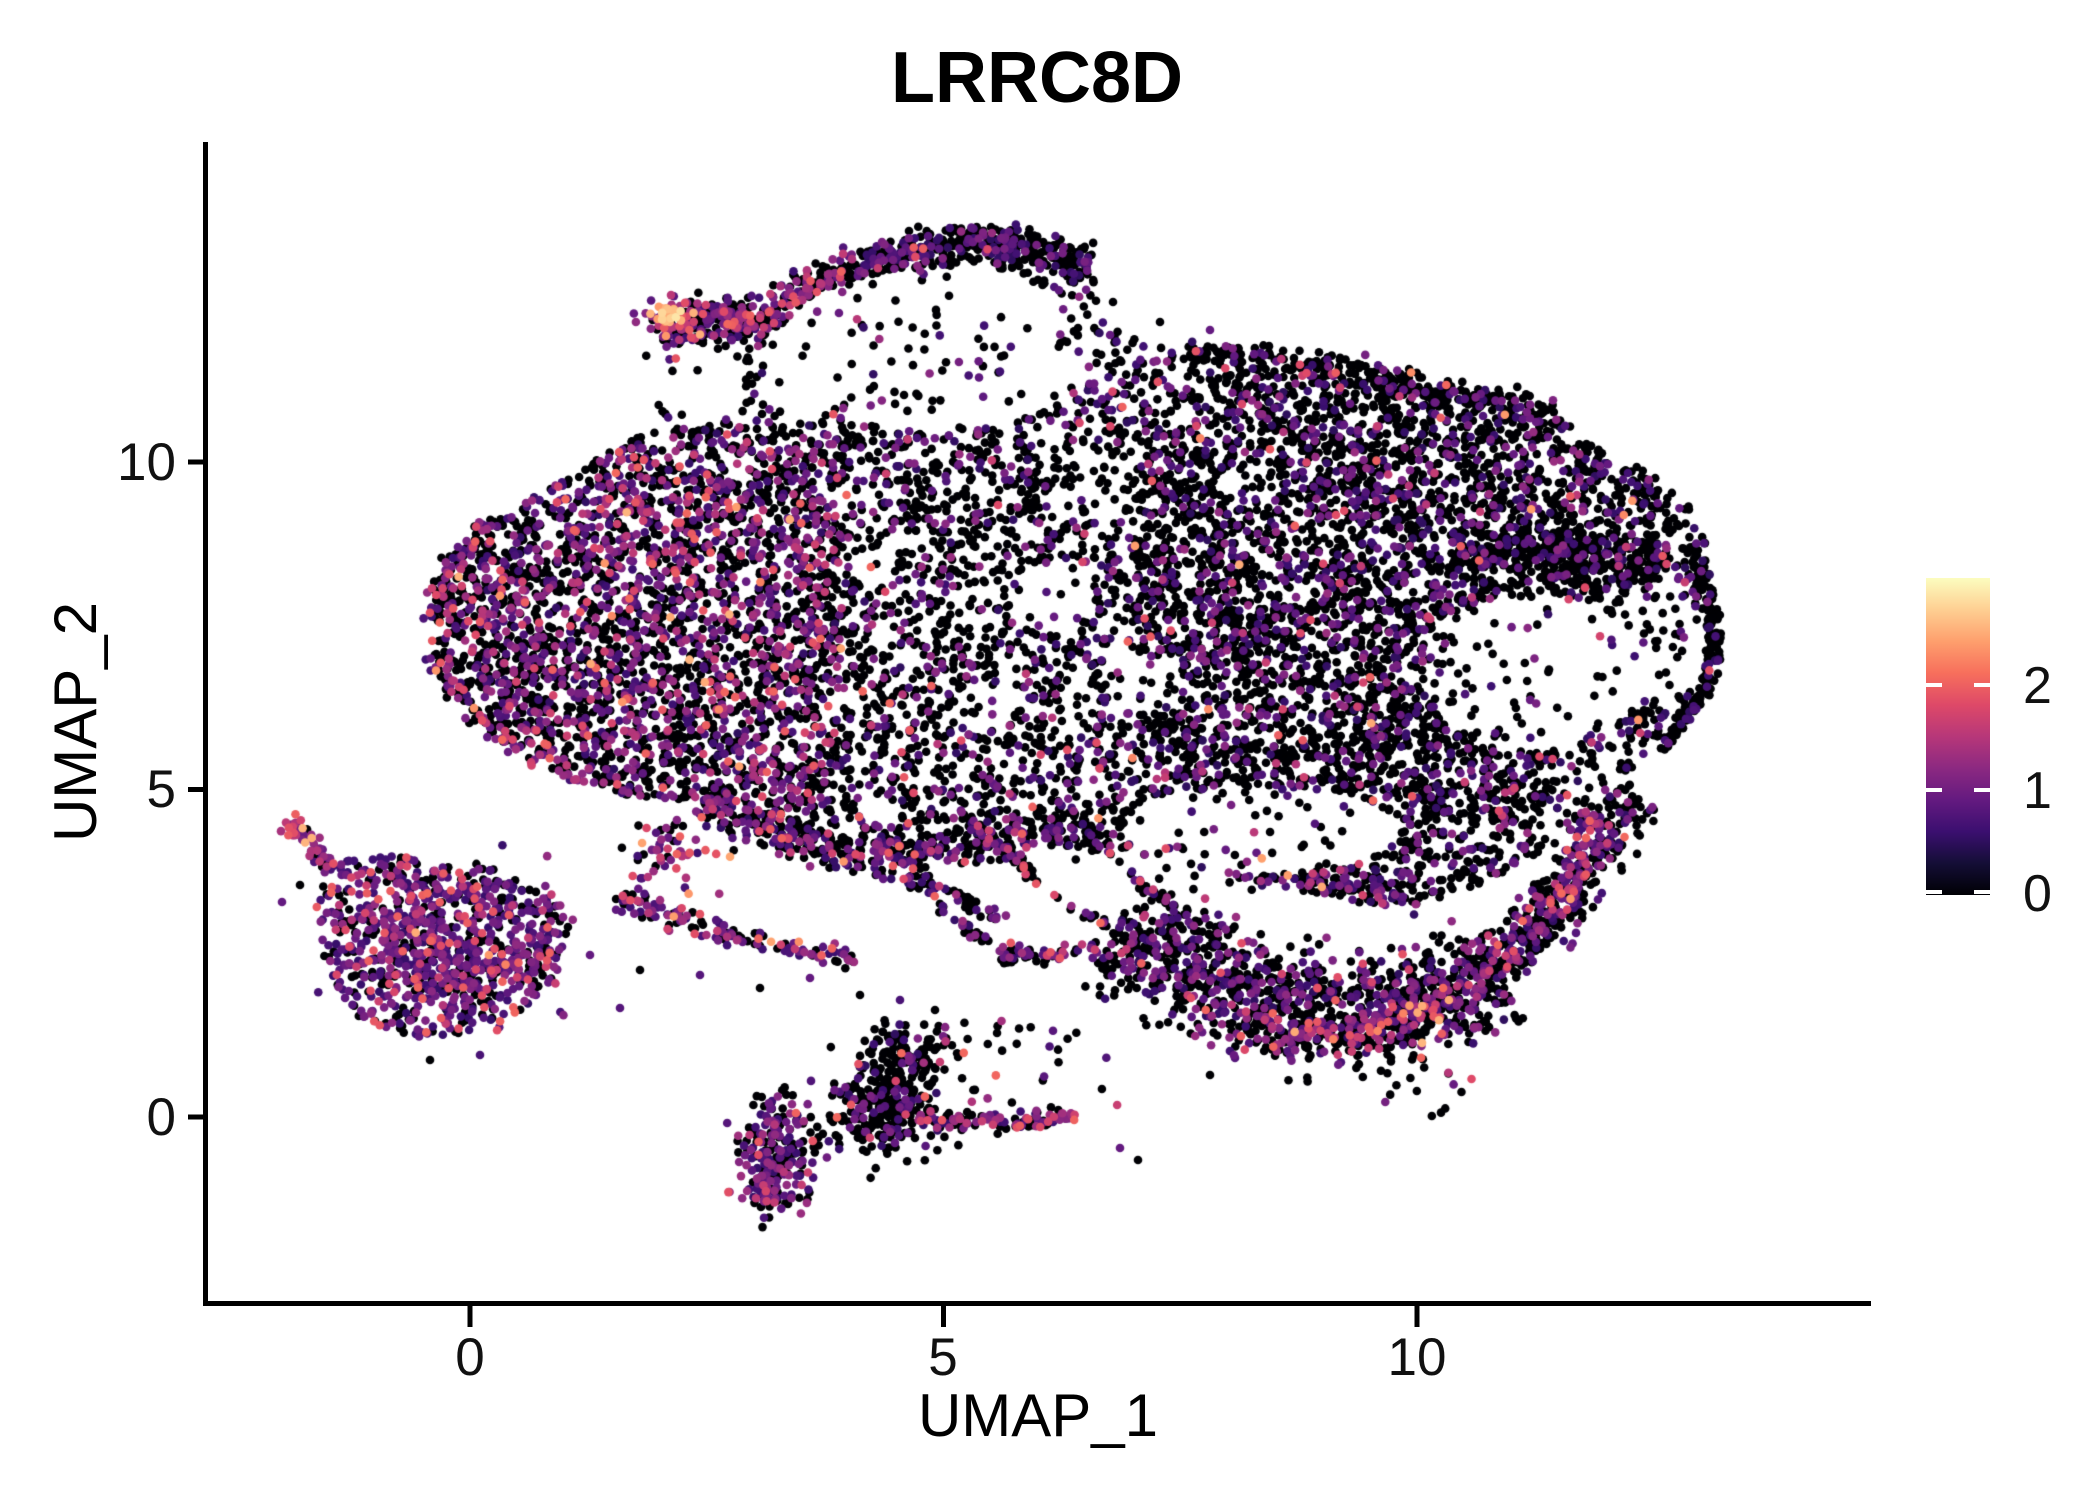  I want to click on svg-text: UMAP_2, so click(75, 722).